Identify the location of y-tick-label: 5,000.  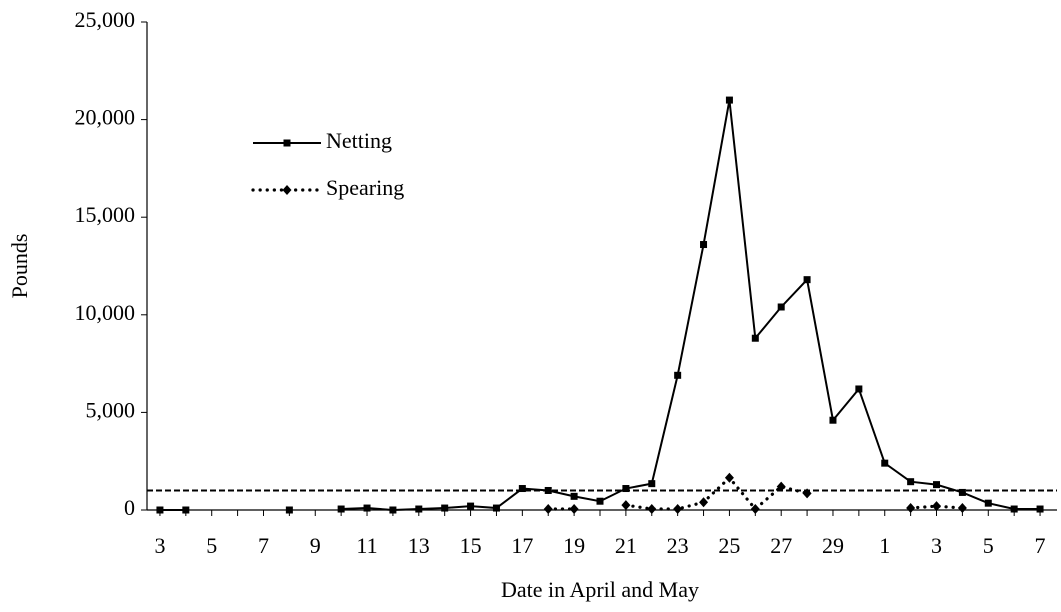
(111, 409).